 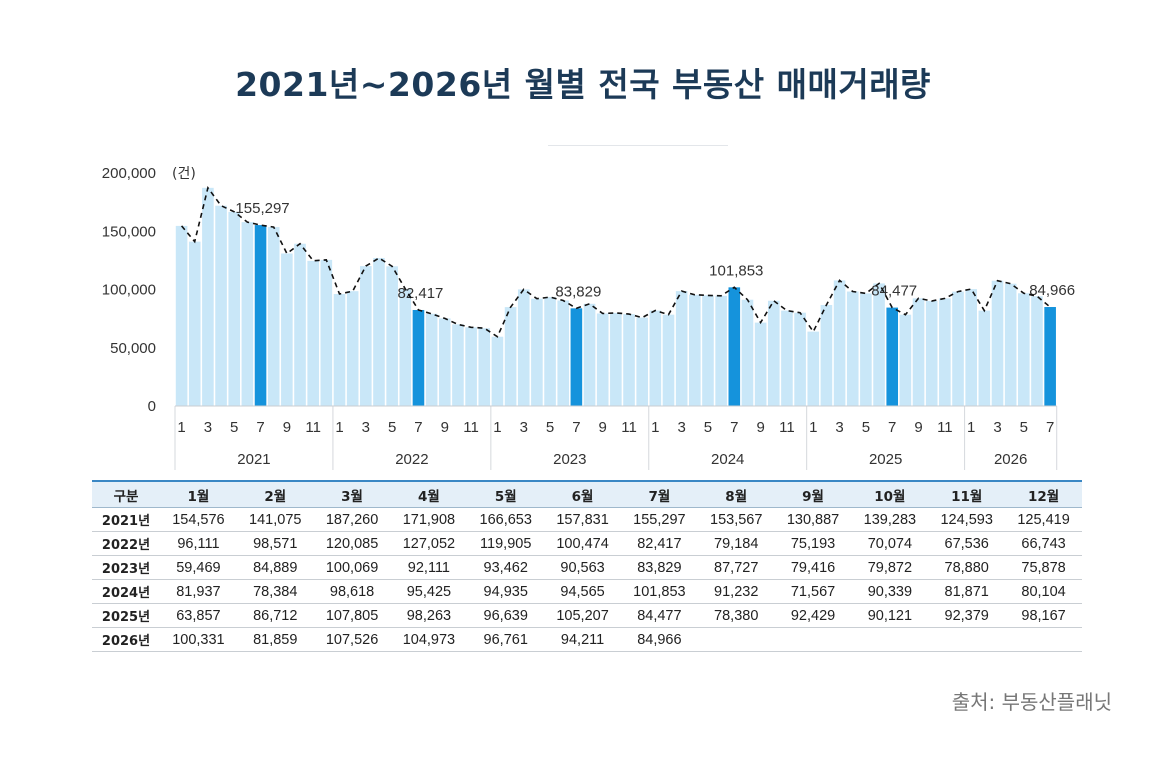 What do you see at coordinates (275, 567) in the screenshot?
I see `table-cell: 84,889` at bounding box center [275, 567].